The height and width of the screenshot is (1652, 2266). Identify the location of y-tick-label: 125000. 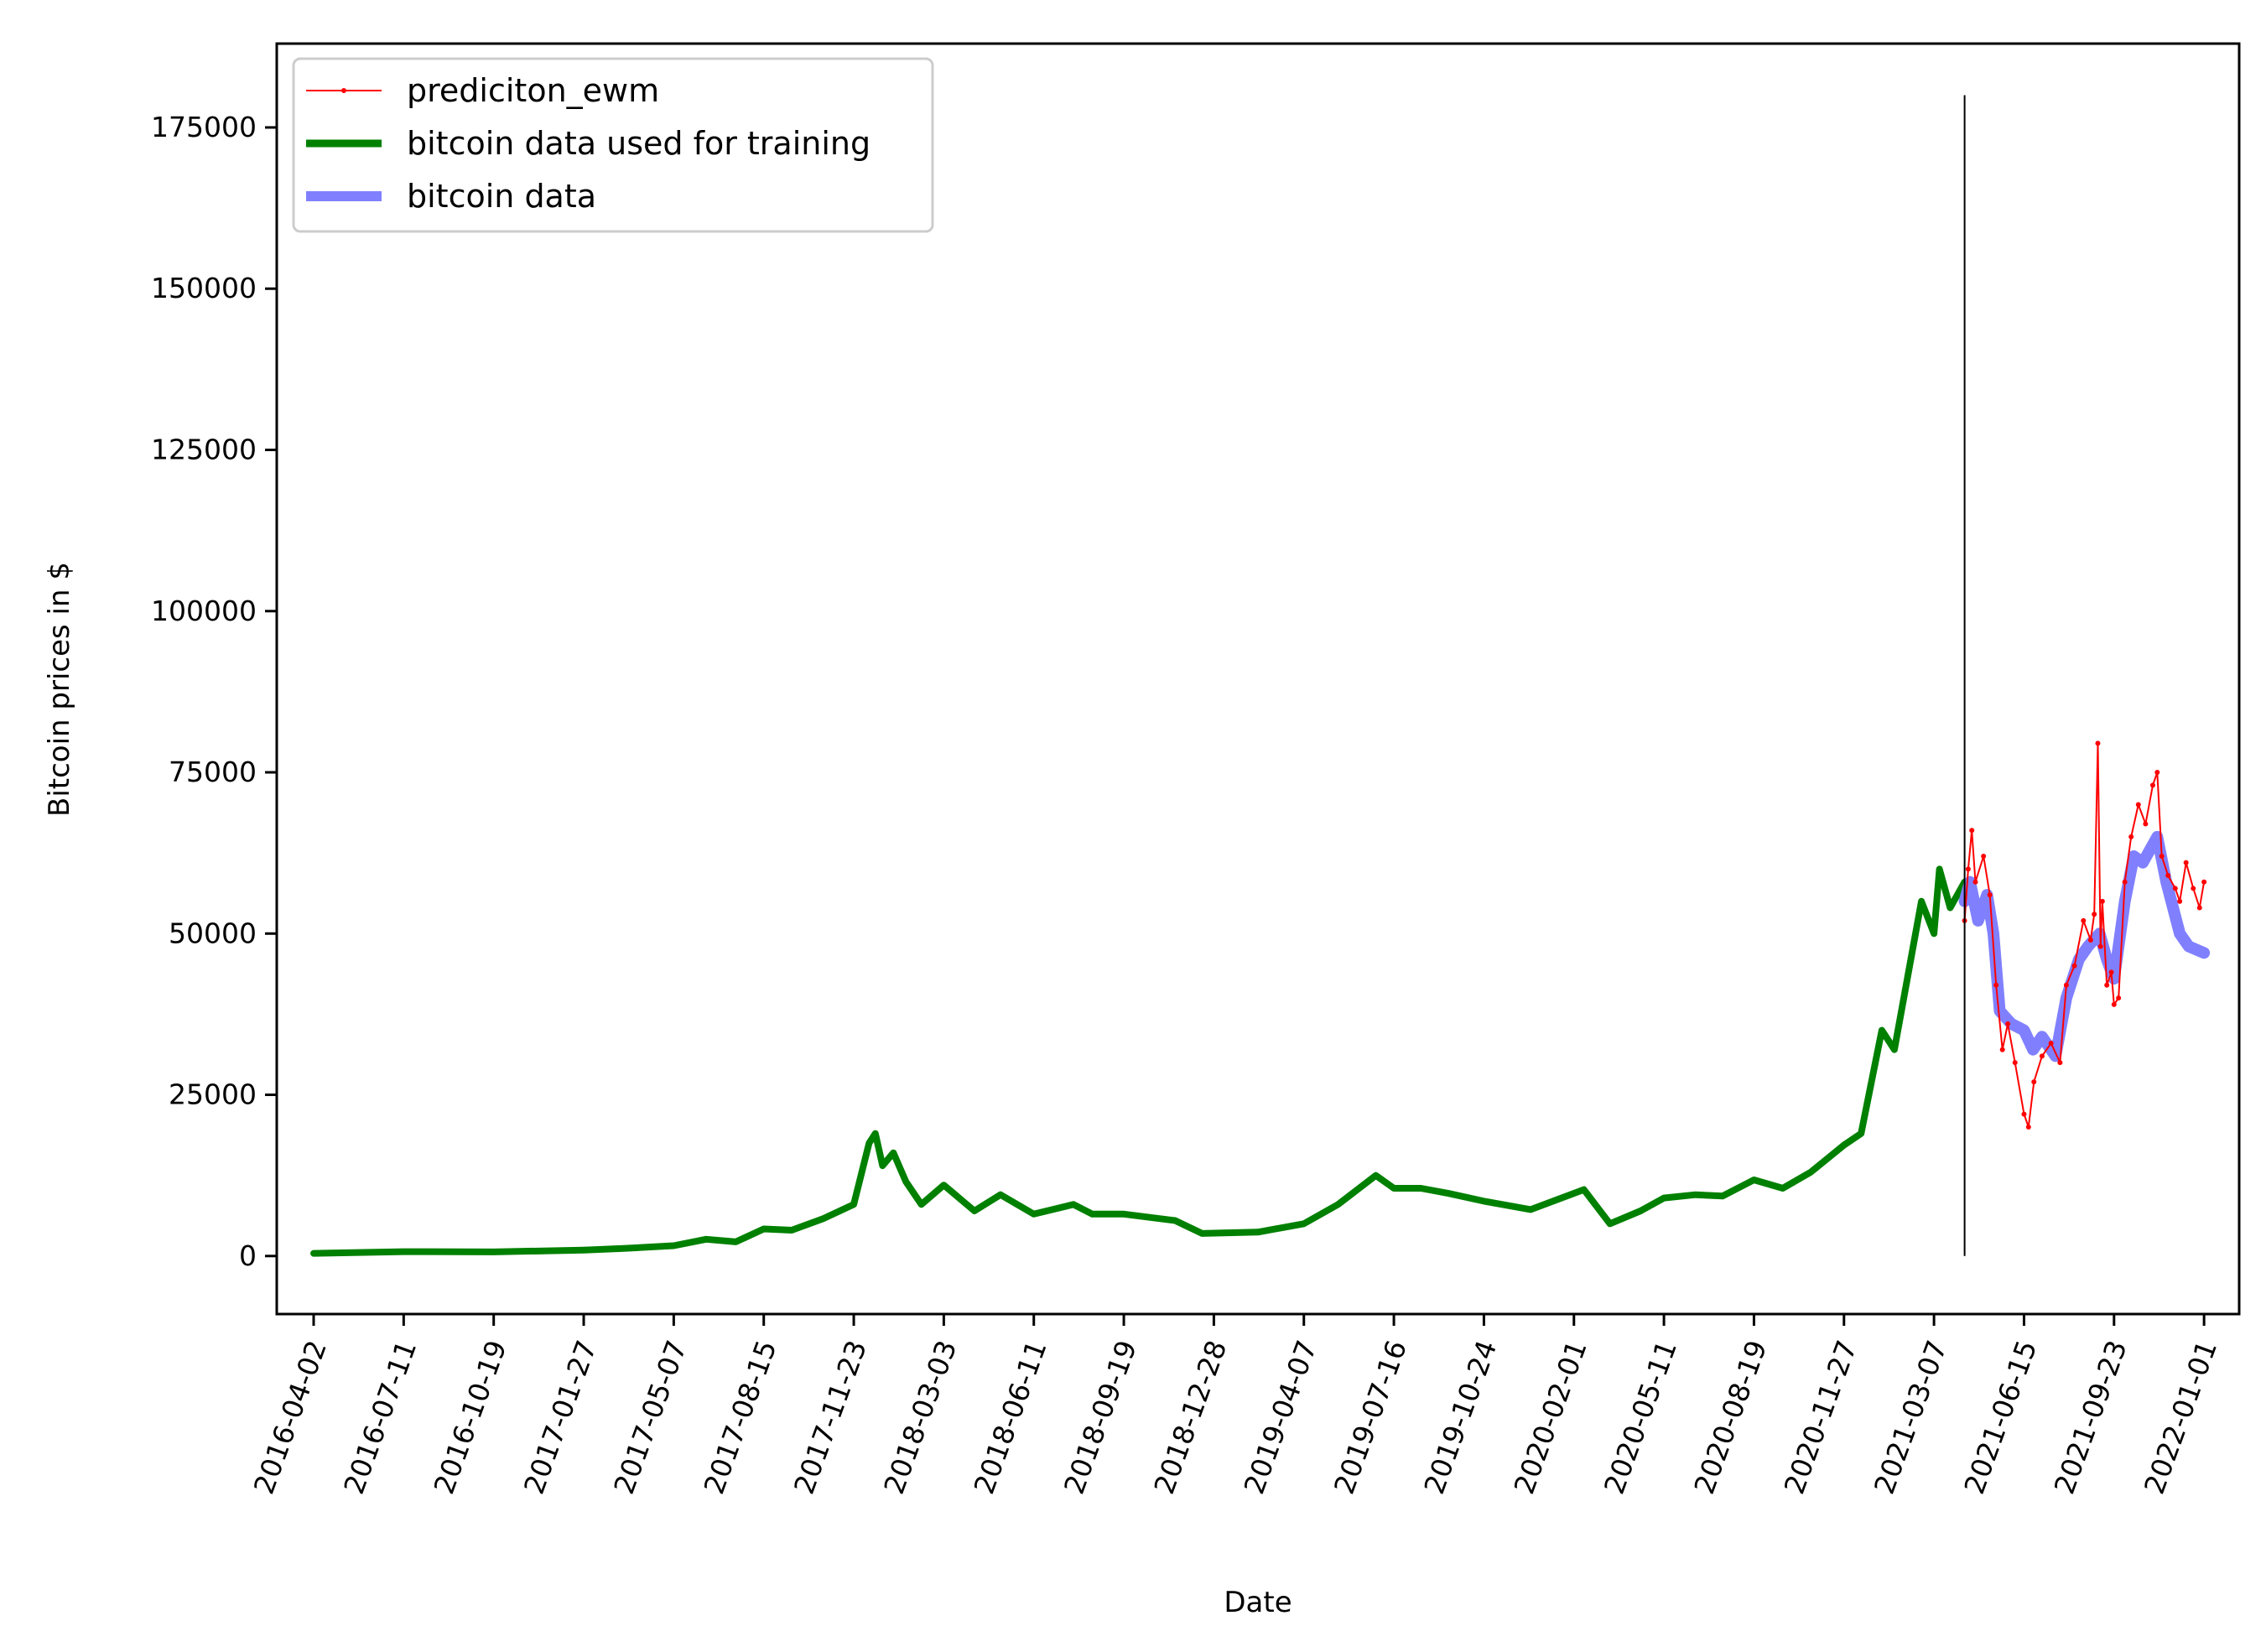
(204, 449).